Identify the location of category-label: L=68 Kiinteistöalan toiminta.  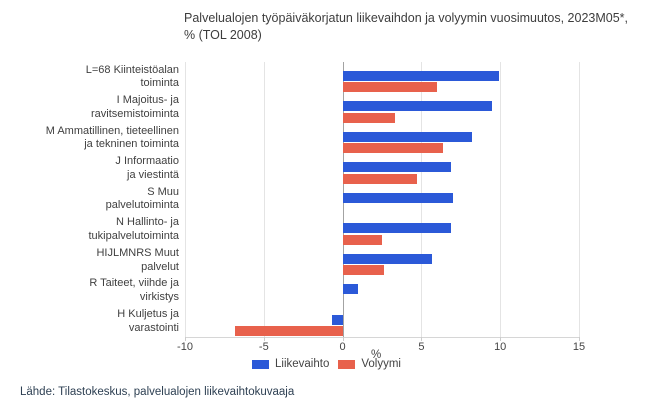
(132, 76).